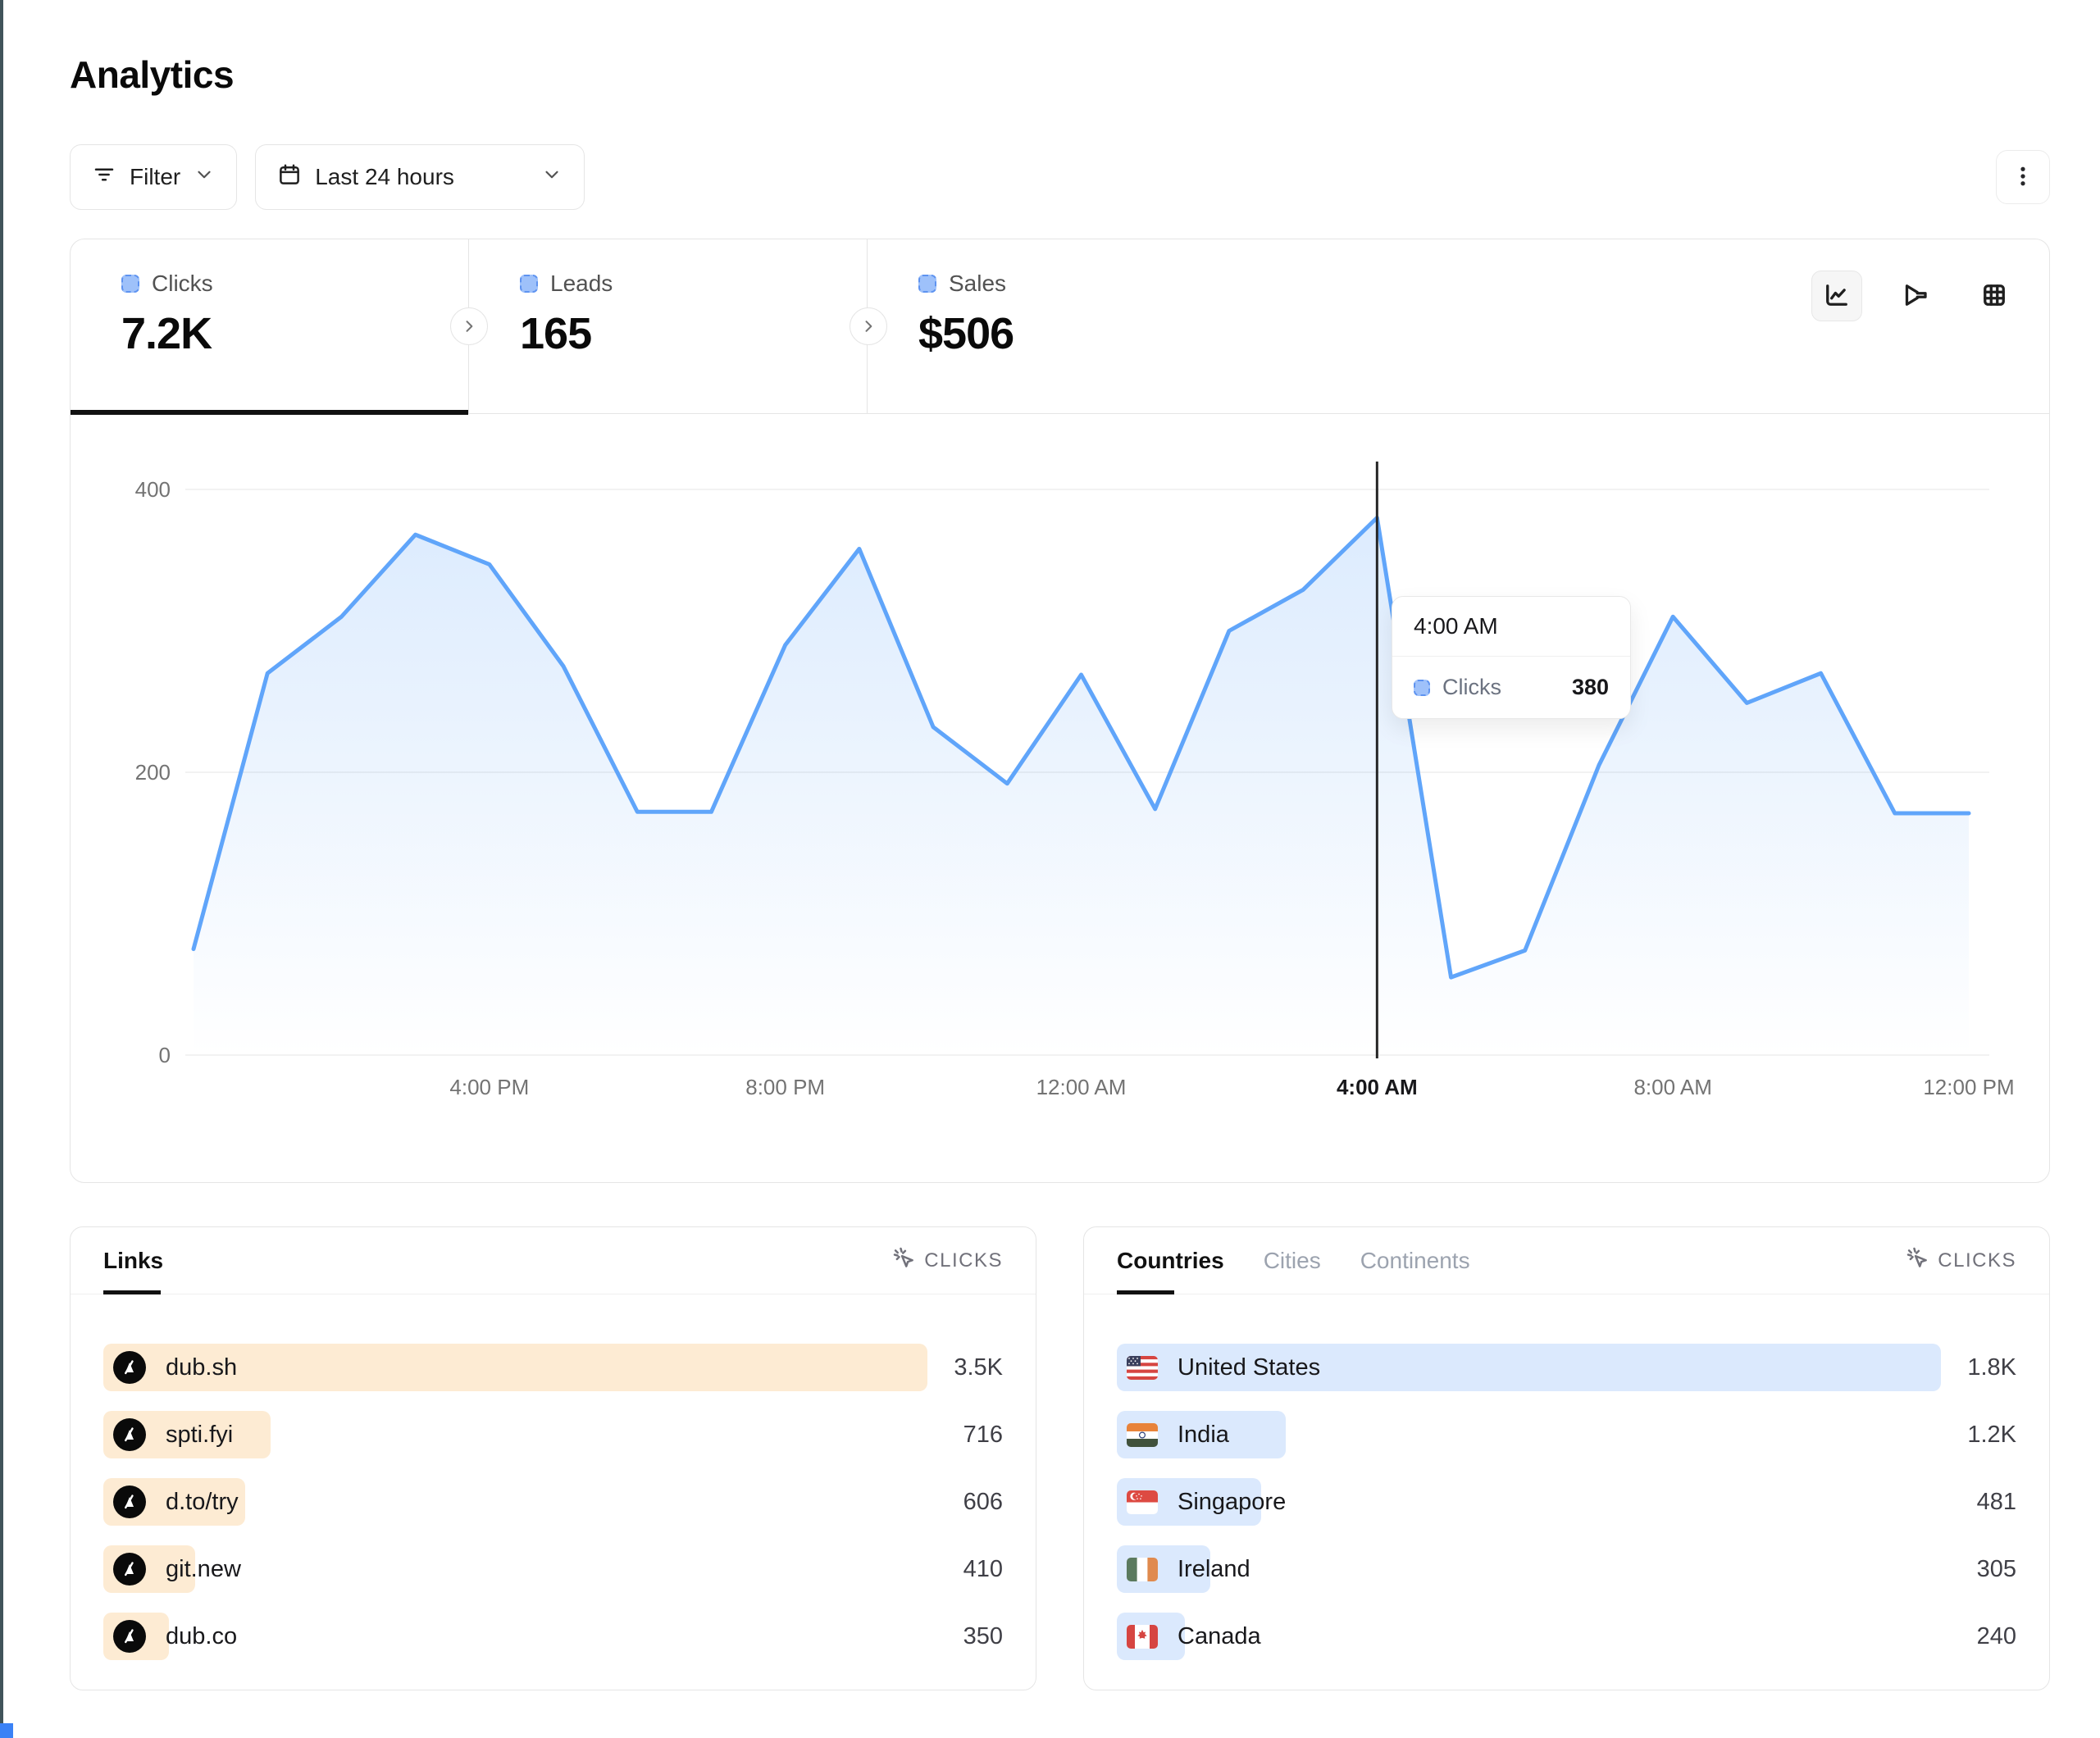 The image size is (2100, 1738). I want to click on clicks-value: 7.2K, so click(166, 333).